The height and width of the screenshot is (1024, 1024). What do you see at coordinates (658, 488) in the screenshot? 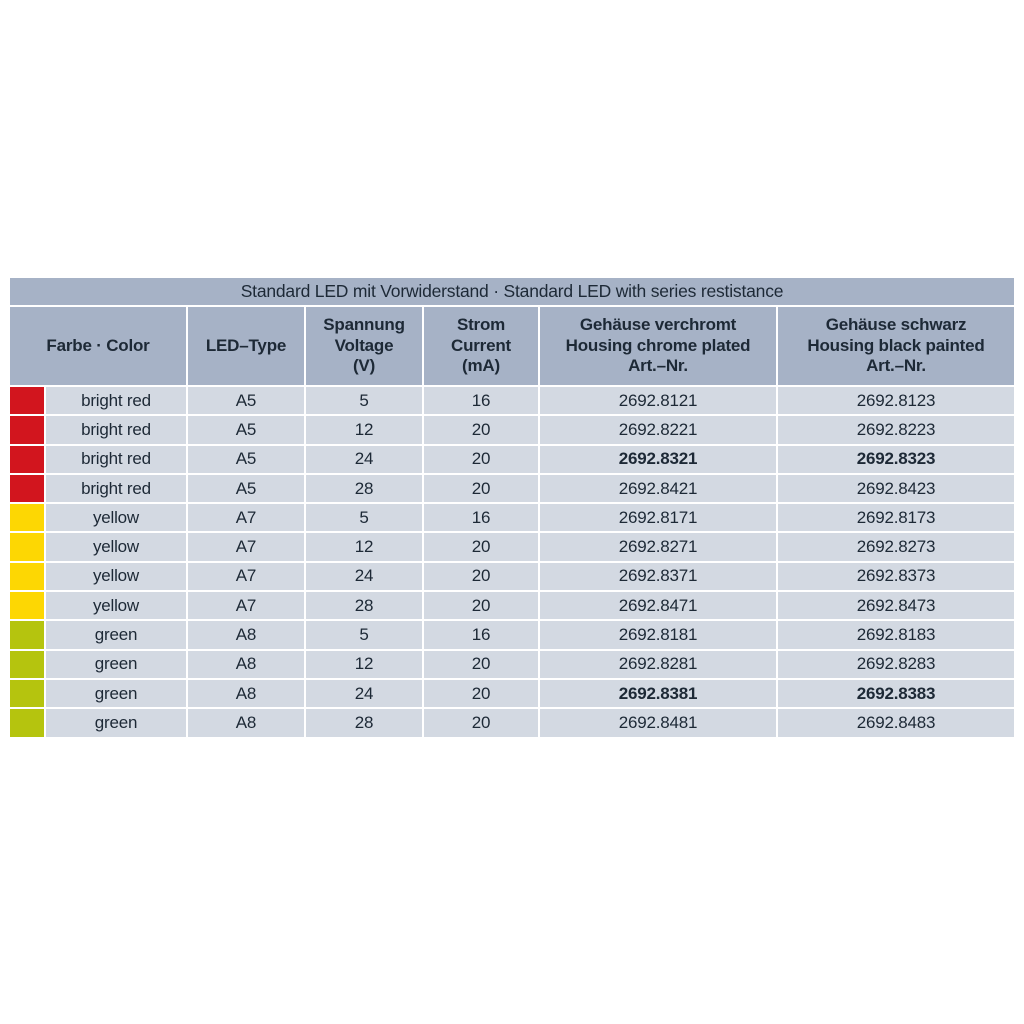
I see `artnr-chrome-cell: 2692.8421` at bounding box center [658, 488].